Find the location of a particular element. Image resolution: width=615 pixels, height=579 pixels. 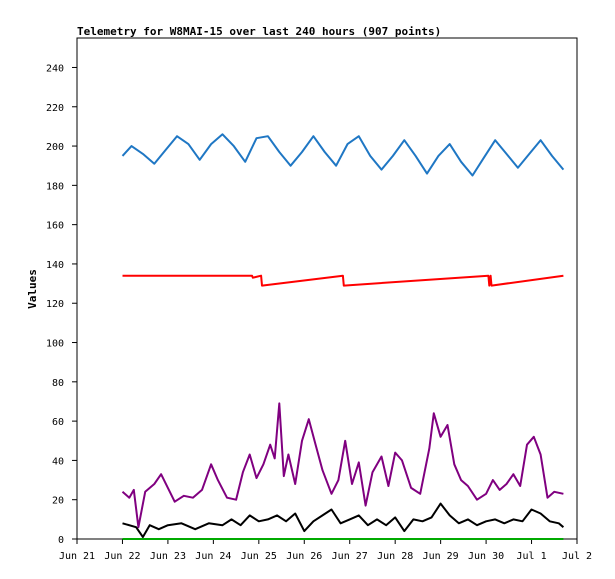

y-tick-label: 200 is located at coordinates (55, 147).